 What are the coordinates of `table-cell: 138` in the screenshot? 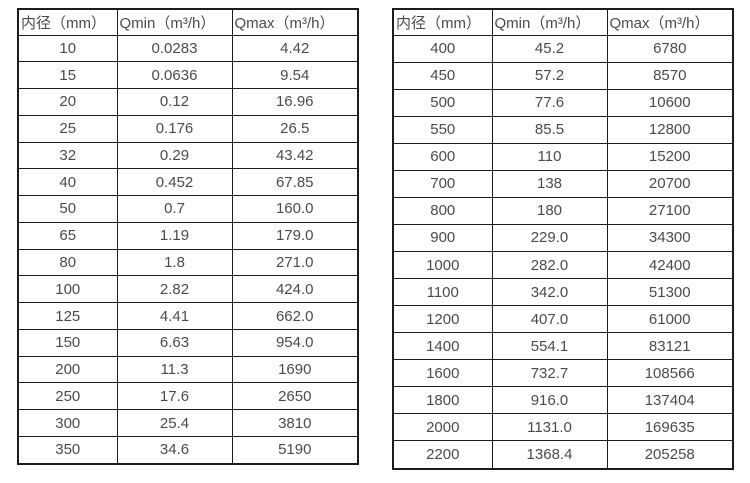 It's located at (549, 183).